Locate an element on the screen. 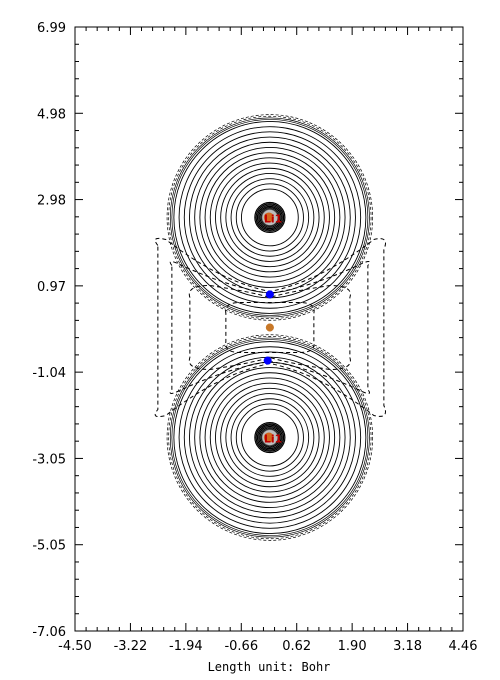  negative-contour-middle is located at coordinates (269, 327).